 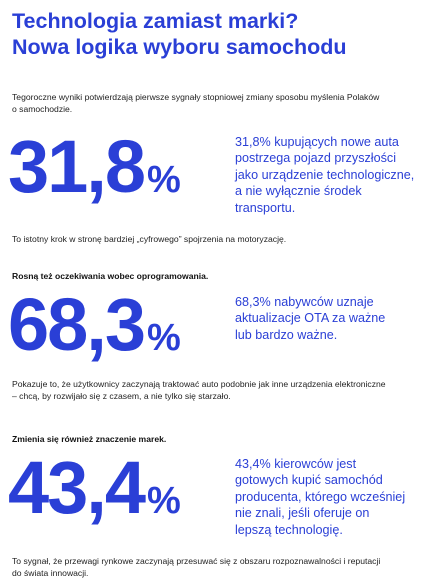 What do you see at coordinates (302, 513) in the screenshot?
I see `stat-3-desc-line: nie znali, jeśli oferuje on` at bounding box center [302, 513].